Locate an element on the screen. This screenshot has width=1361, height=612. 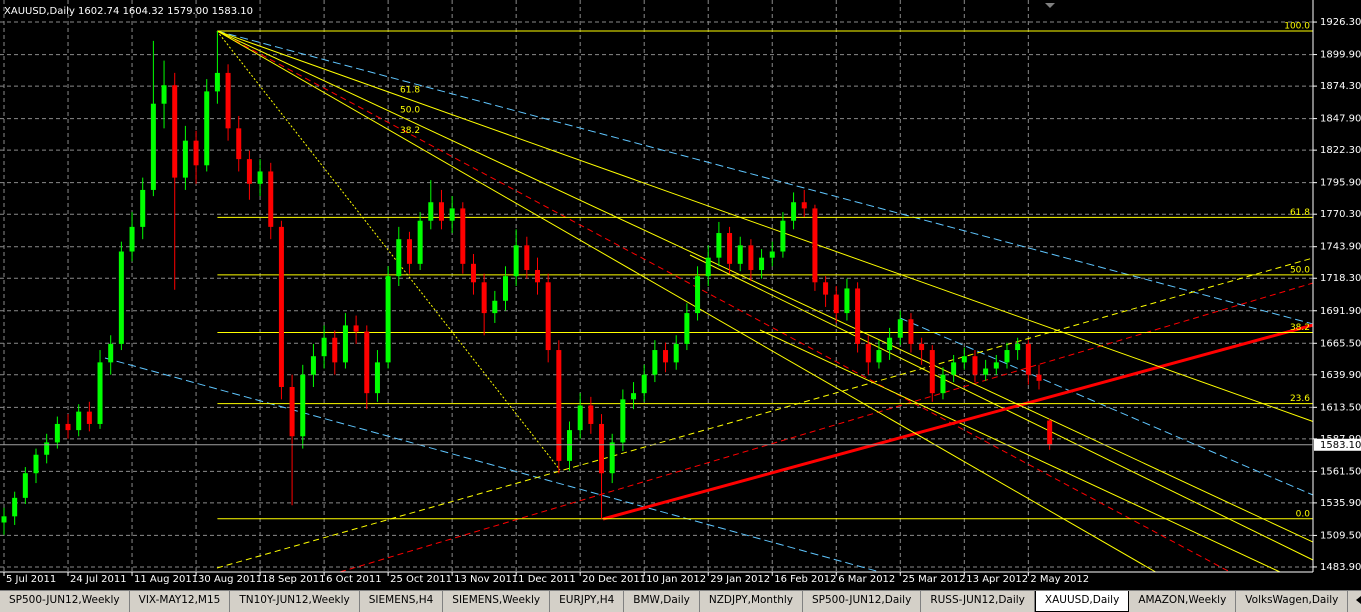
x-tick-label: 13 Nov 2011 is located at coordinates (486, 579).